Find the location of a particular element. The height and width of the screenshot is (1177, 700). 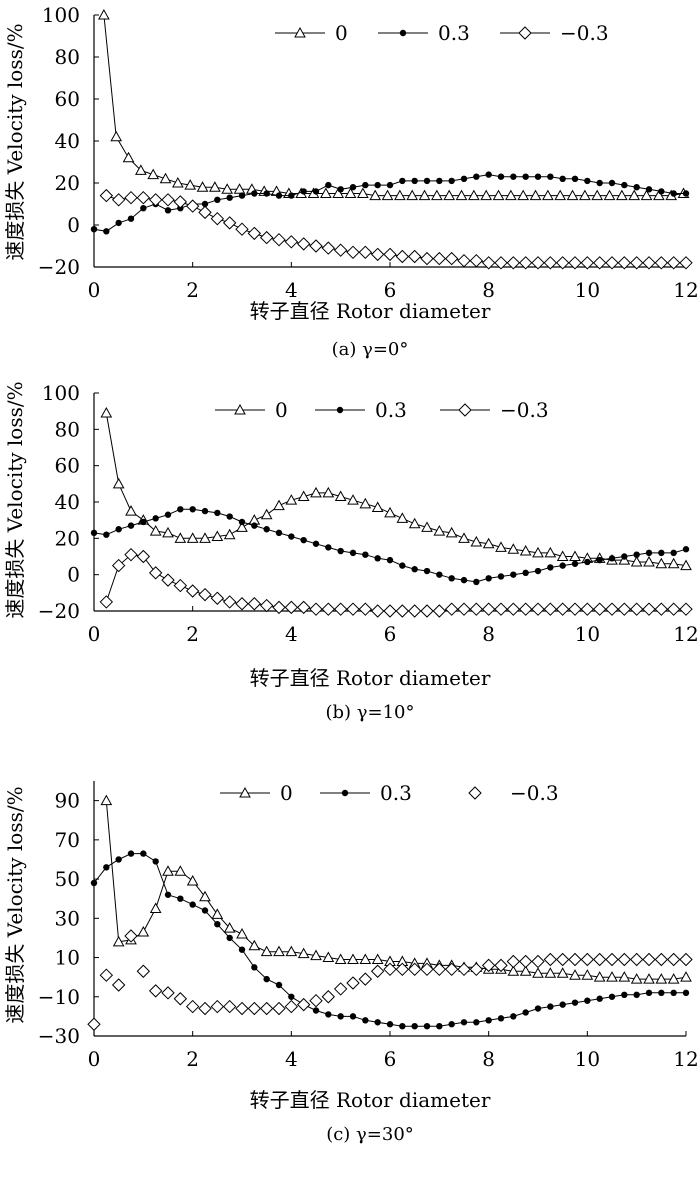

y-tick-label: 30 is located at coordinates (67, 918).